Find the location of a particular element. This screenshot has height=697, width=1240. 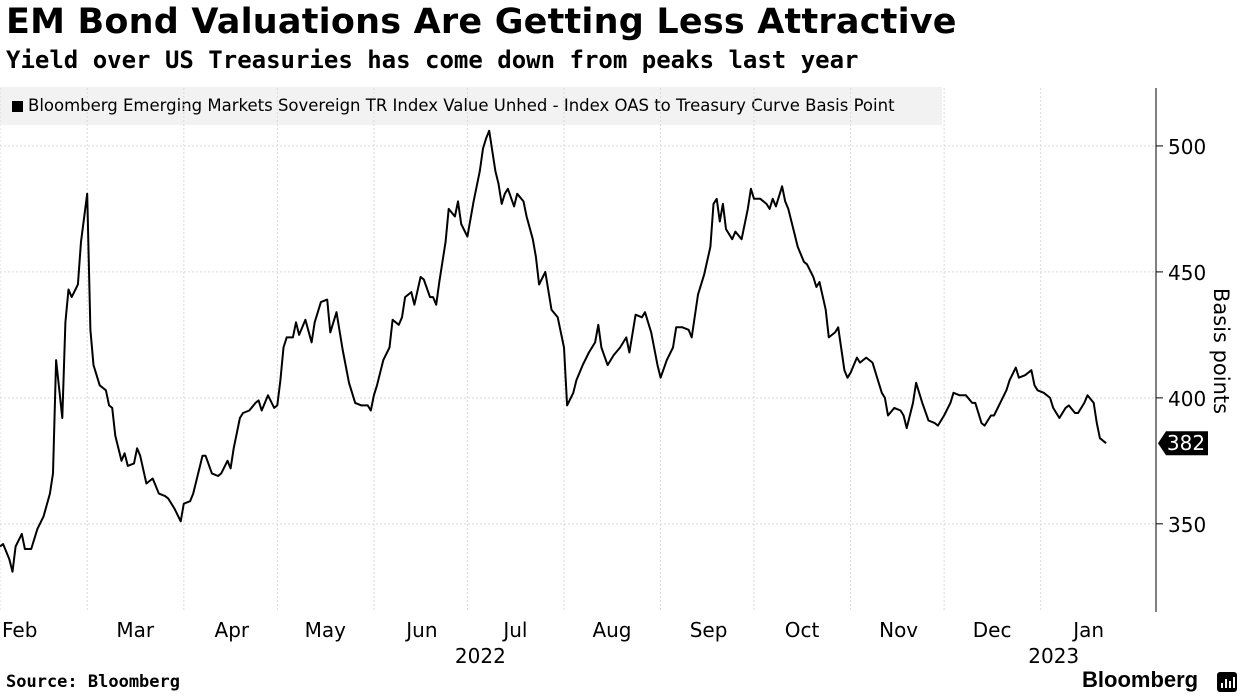

y-tick-label: 400 is located at coordinates (1187, 399).